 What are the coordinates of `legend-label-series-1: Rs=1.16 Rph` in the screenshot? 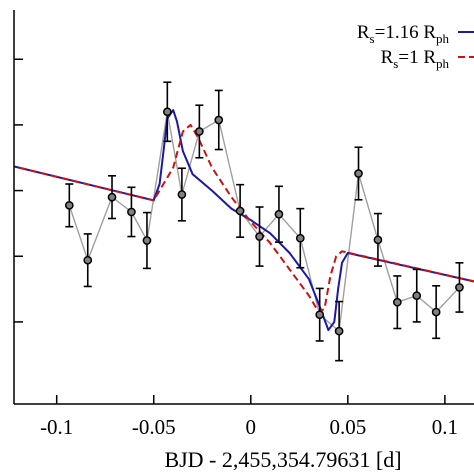 It's located at (403, 34).